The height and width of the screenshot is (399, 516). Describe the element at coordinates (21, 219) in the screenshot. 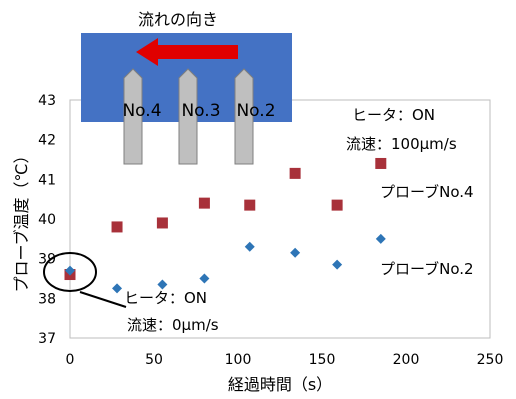

I see `y-axis-title: プローブ温度（℃）` at that location.